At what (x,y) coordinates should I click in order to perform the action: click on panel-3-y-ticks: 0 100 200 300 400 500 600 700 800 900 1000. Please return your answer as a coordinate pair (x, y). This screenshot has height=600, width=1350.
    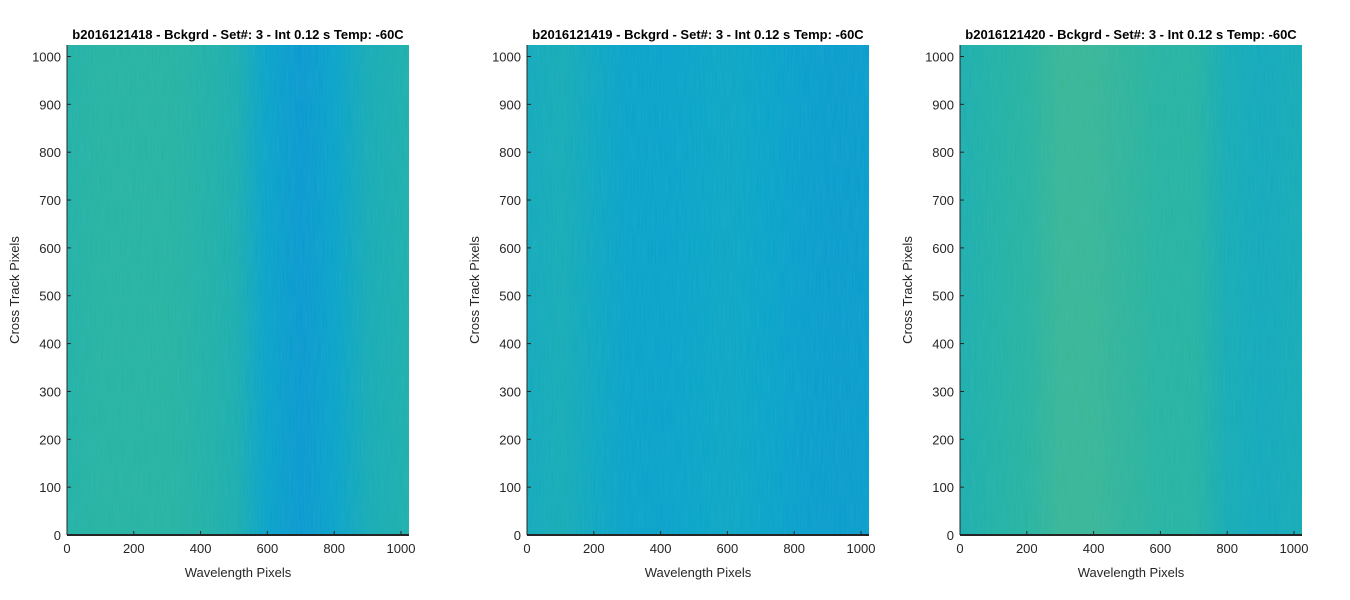
    Looking at the image, I should click on (944, 296).